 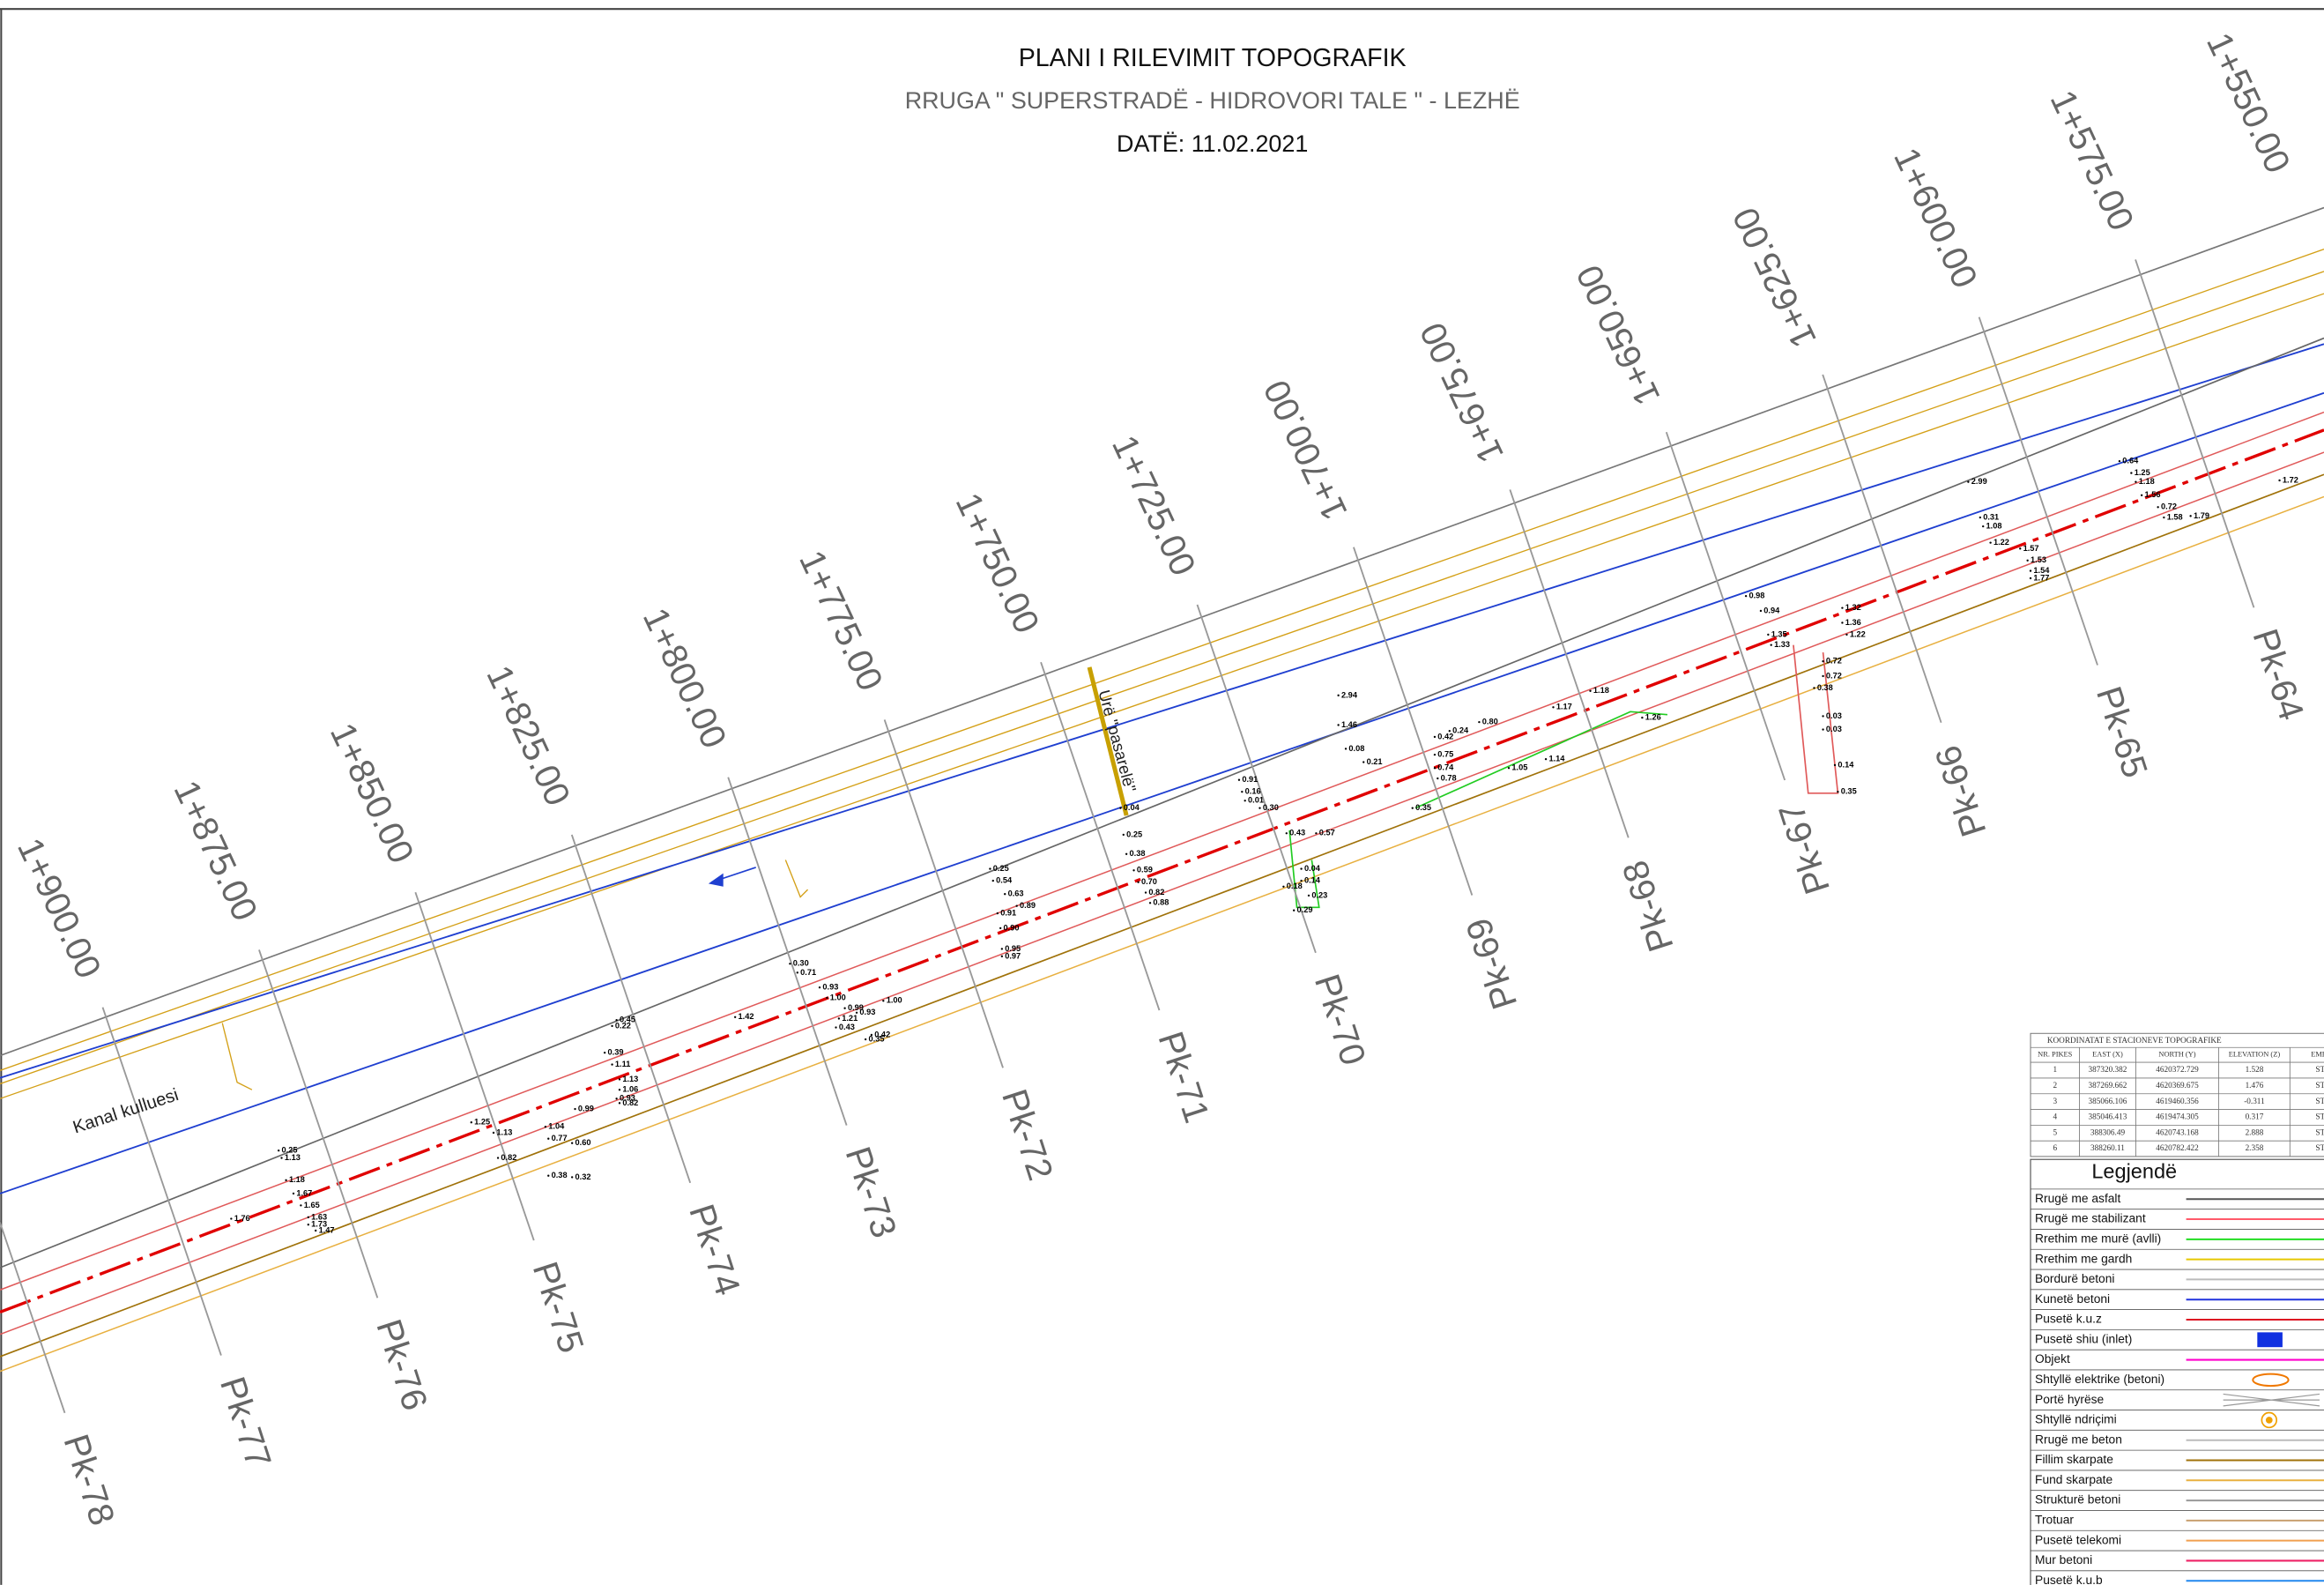 I want to click on table-cell: 385046.413, so click(x=2108, y=1116).